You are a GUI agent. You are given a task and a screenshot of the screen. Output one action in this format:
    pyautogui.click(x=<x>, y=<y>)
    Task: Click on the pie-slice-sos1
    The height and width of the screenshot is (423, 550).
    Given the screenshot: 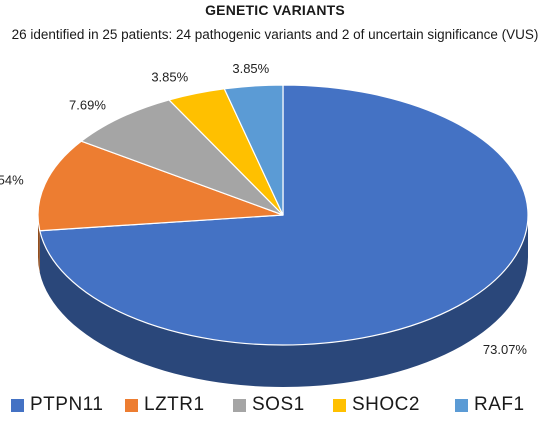 What is the action you would take?
    pyautogui.click(x=182, y=157)
    